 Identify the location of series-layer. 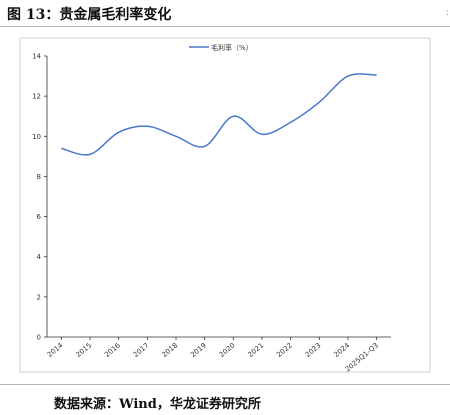
(219, 114).